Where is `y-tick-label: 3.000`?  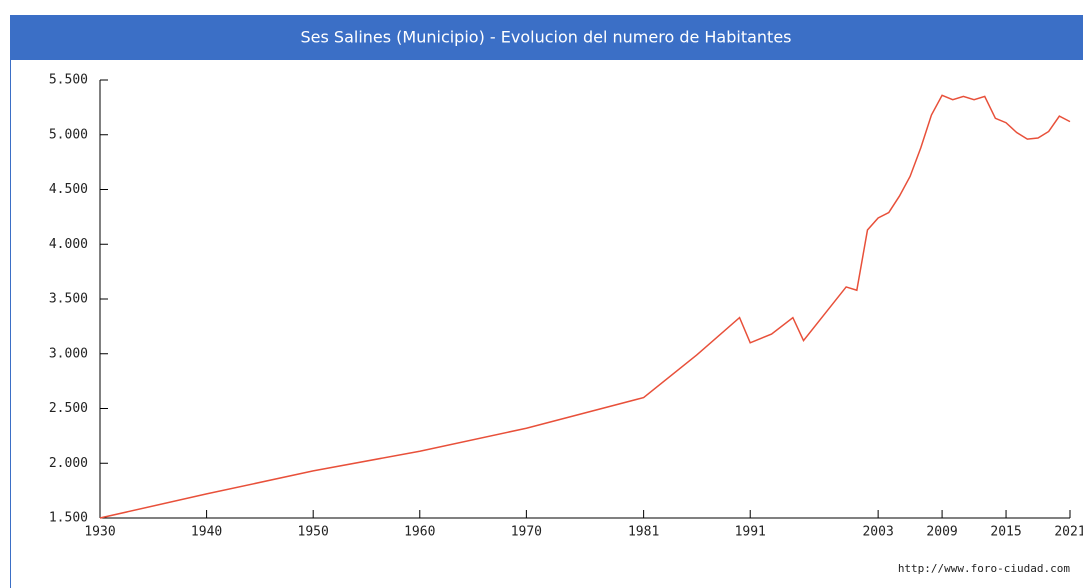 y-tick-label: 3.000 is located at coordinates (68, 353).